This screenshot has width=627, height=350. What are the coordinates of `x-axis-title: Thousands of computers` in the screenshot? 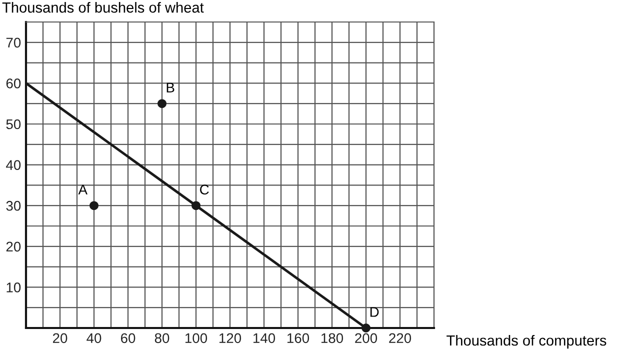 It's located at (526, 341).